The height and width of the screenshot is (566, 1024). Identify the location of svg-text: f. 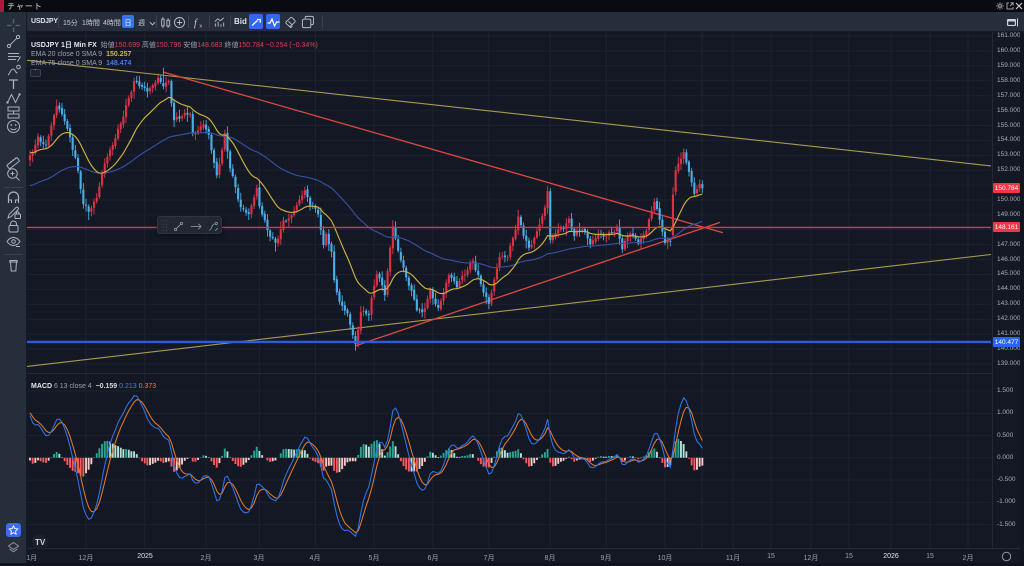
(196, 23).